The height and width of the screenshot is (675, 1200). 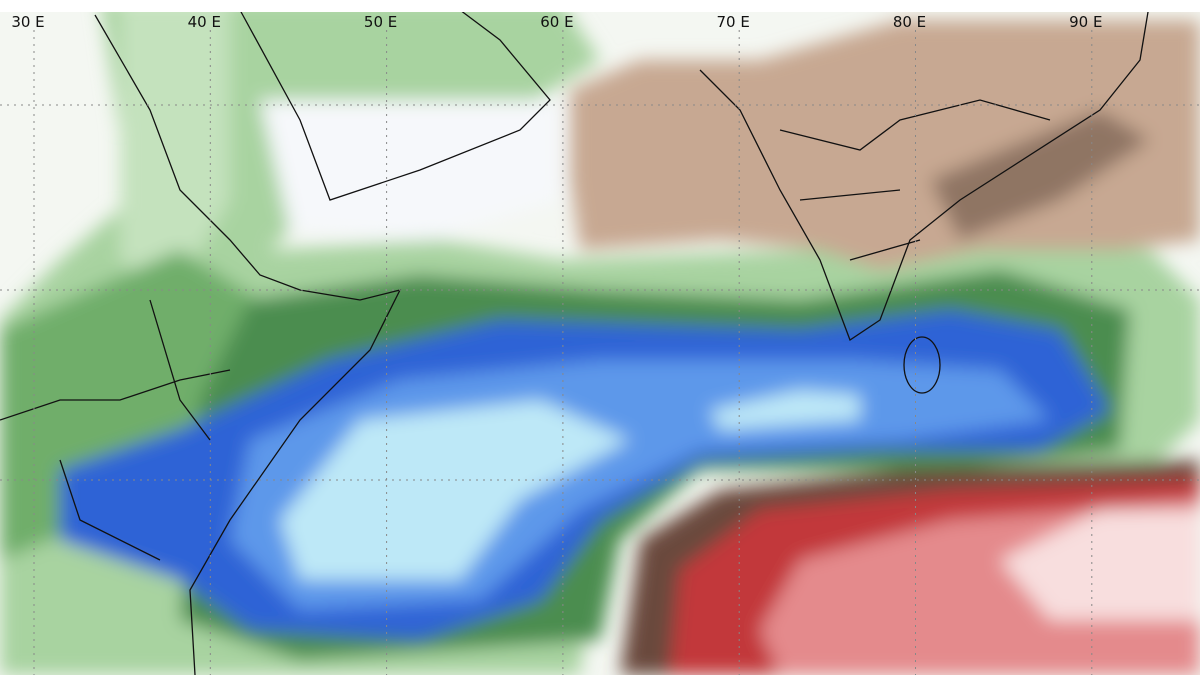 What do you see at coordinates (1040, 175) in the screenshot?
I see `brown-region` at bounding box center [1040, 175].